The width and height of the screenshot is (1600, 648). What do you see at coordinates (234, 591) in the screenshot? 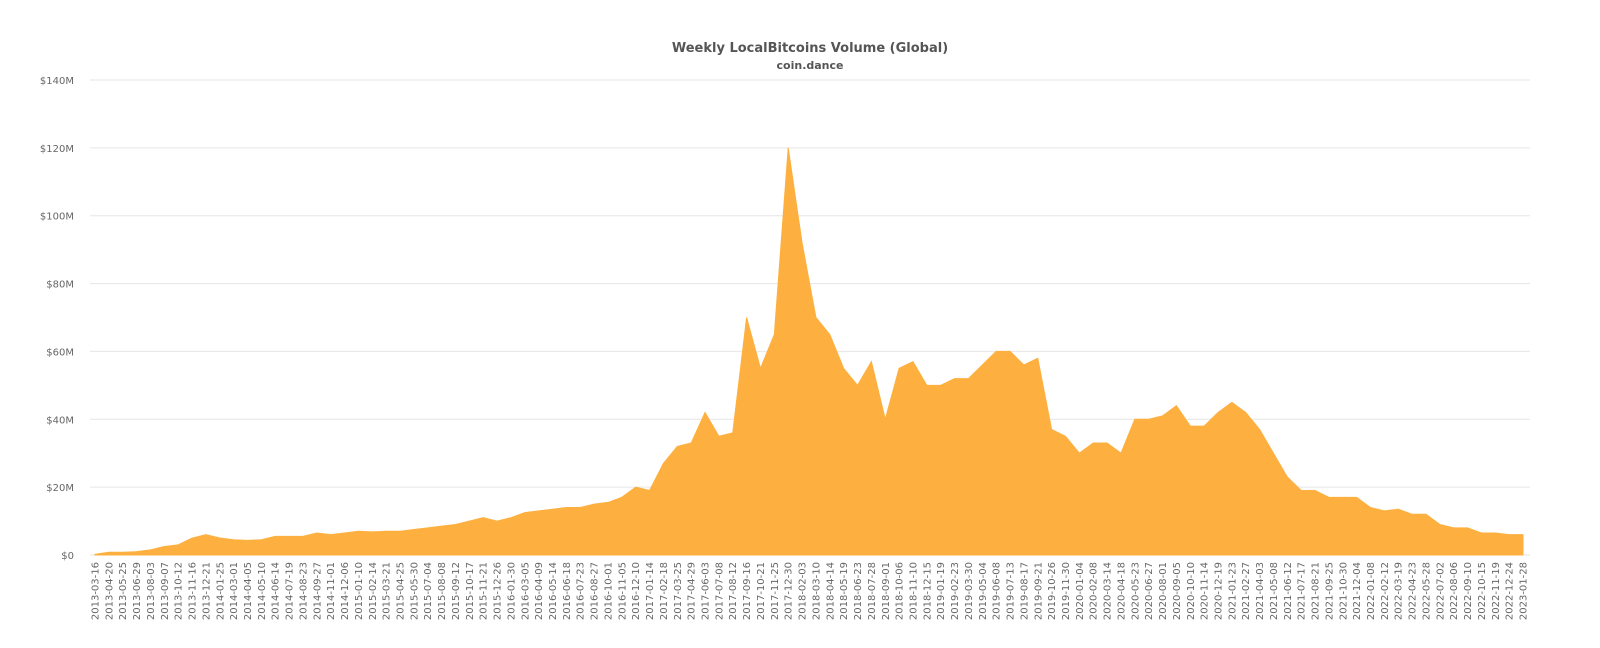
I see `x-tick-label: 2014-03-01` at bounding box center [234, 591].